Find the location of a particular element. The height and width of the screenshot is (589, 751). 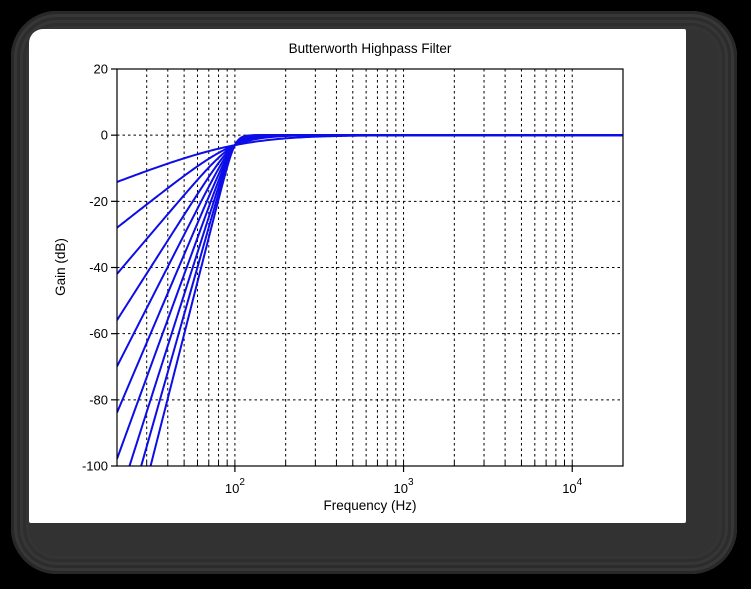

y-tick-label: 0 is located at coordinates (104, 135).